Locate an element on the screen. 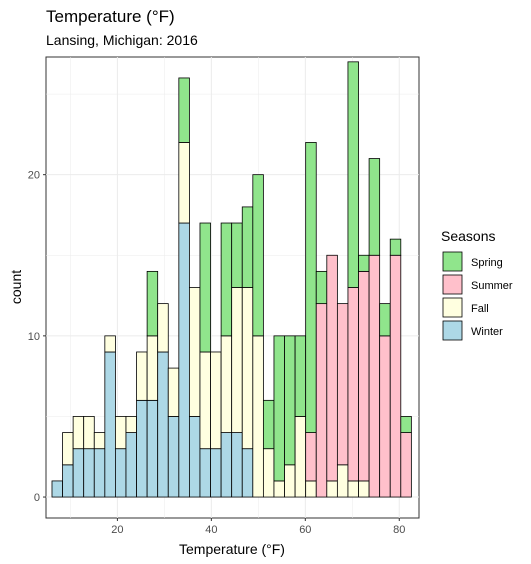 This screenshot has width=531, height=564. x-tick-label: 80 is located at coordinates (399, 530).